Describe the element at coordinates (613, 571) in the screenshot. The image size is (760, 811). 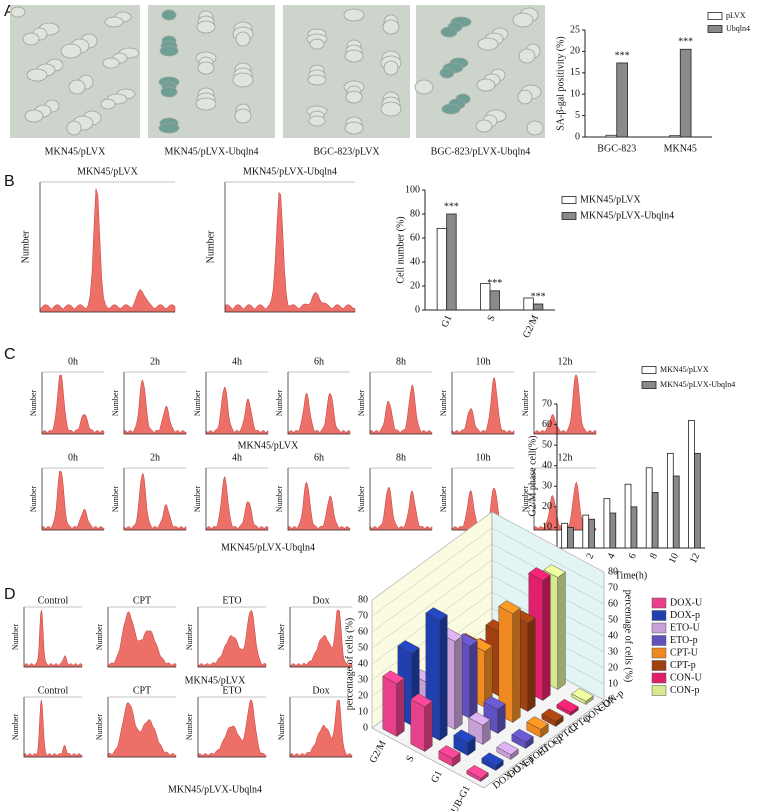
I see `z-tick-label: 80` at that location.